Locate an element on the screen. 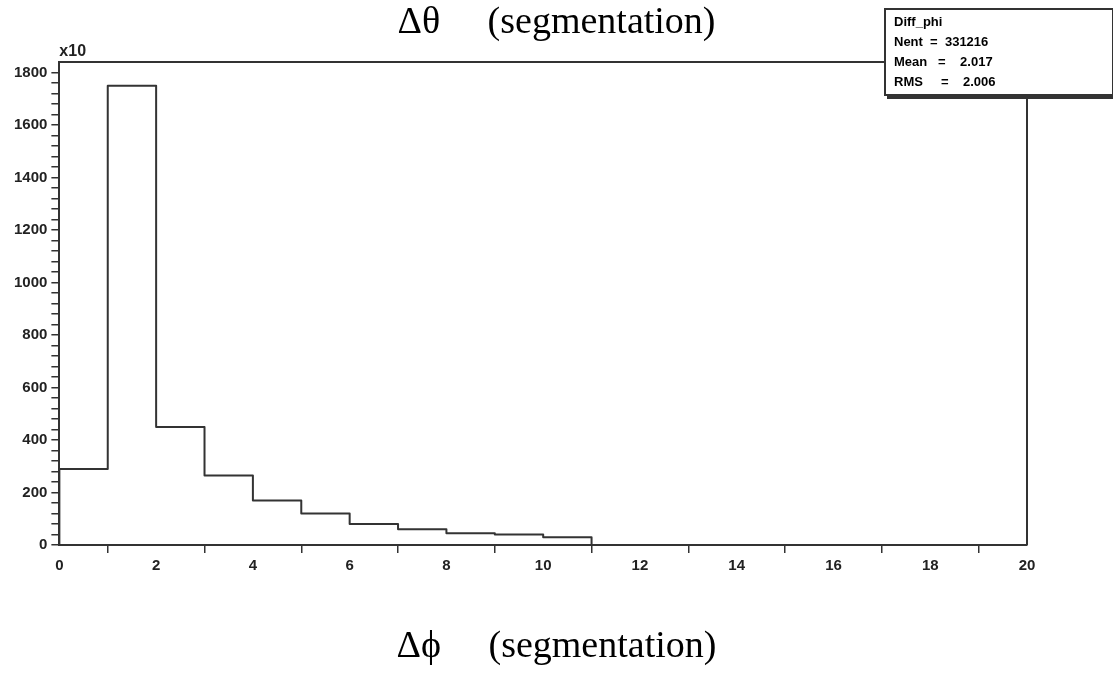 The height and width of the screenshot is (677, 1113). y-tick-label: 1600 is located at coordinates (30, 124).